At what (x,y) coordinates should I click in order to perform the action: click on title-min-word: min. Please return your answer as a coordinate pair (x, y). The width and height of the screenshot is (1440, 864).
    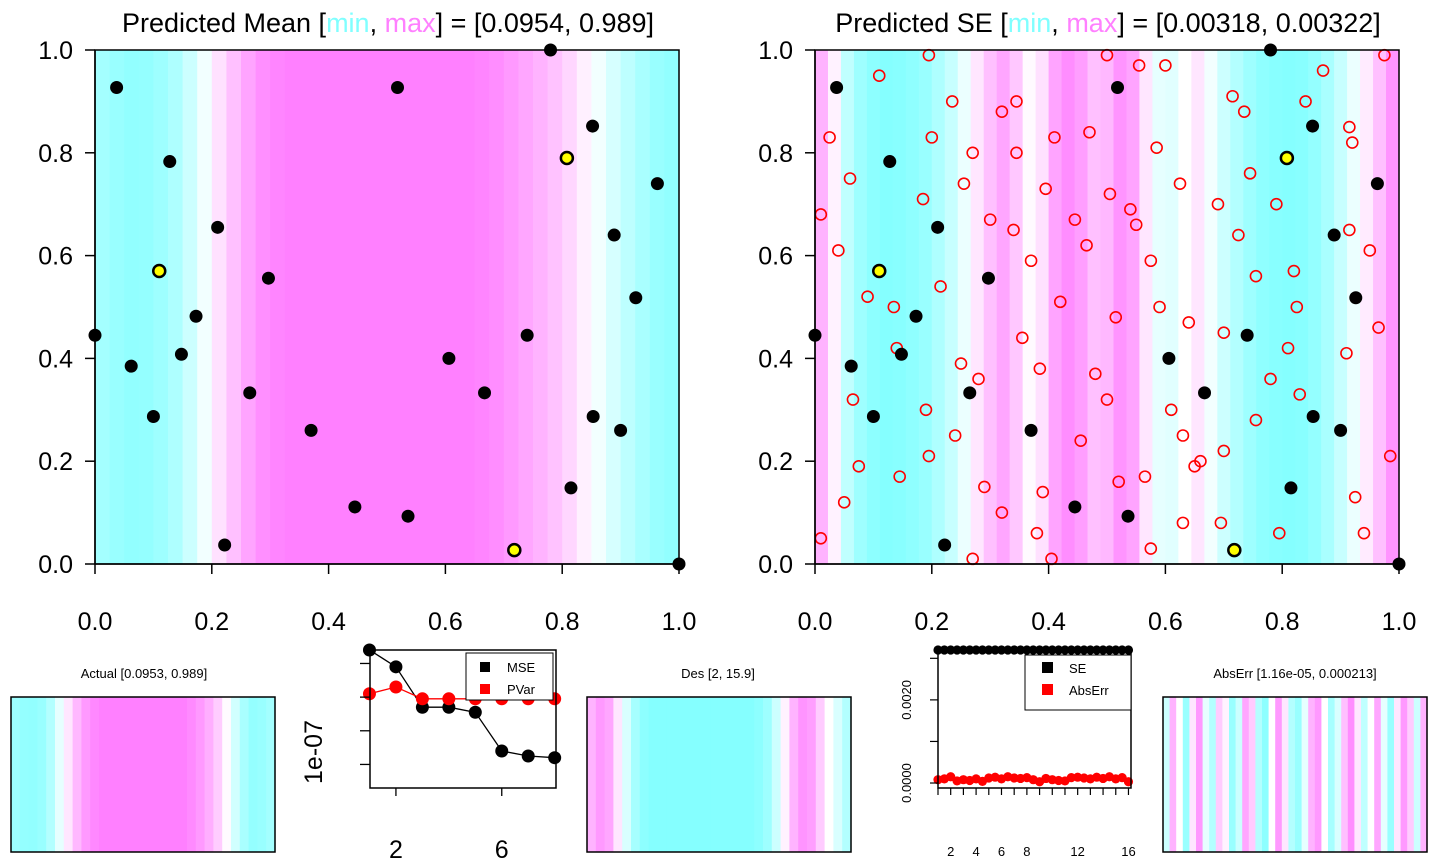
    Looking at the image, I should click on (348, 23).